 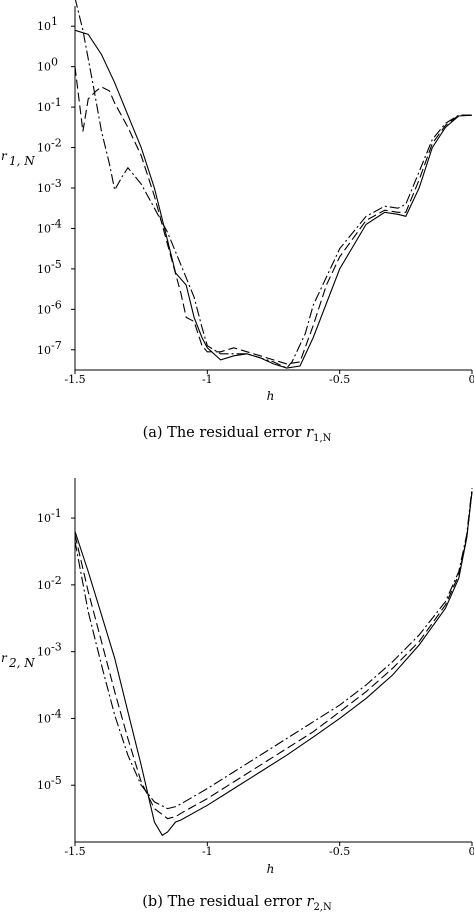 I want to click on y-axis-label-sub: 2, N, so click(x=21, y=663).